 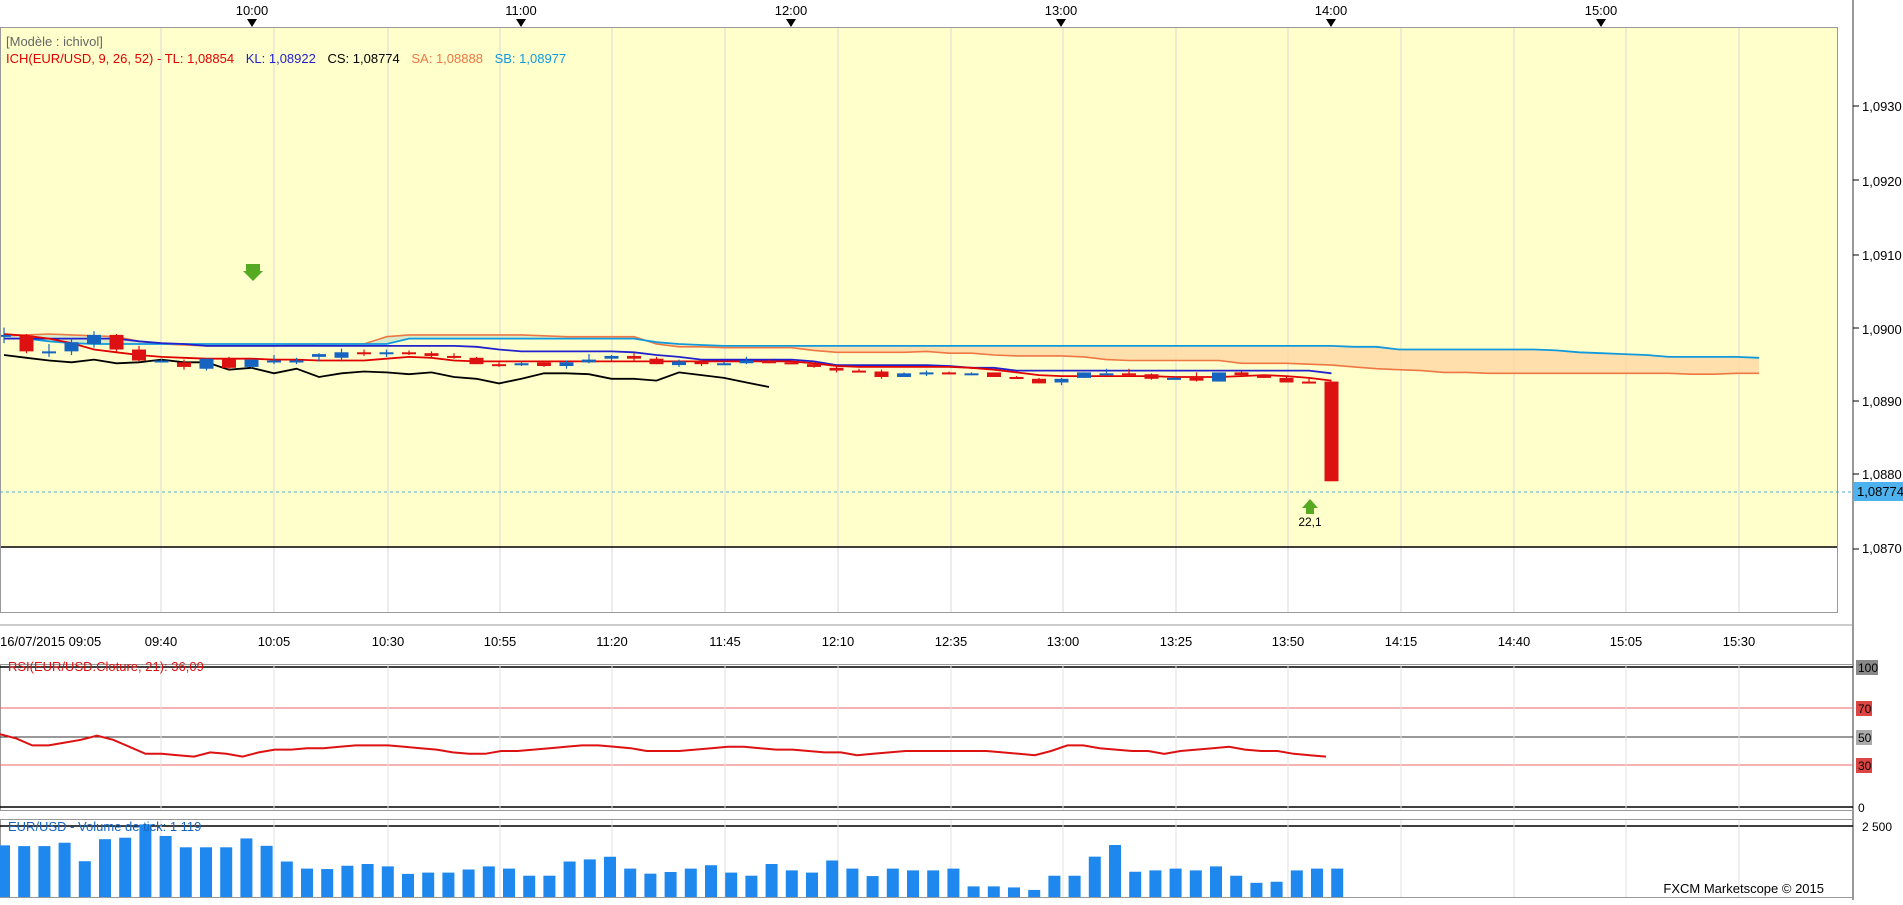 What do you see at coordinates (1882, 255) in the screenshot?
I see `price-tick-label: 1,0910` at bounding box center [1882, 255].